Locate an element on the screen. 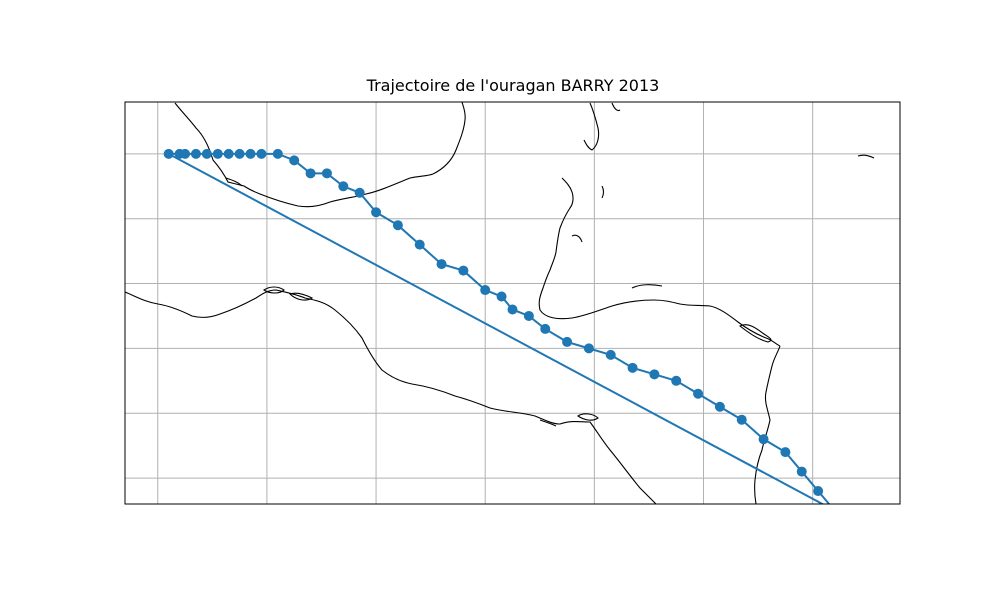 The width and height of the screenshot is (1000, 600). coastline-yucatan is located at coordinates (659, 262).